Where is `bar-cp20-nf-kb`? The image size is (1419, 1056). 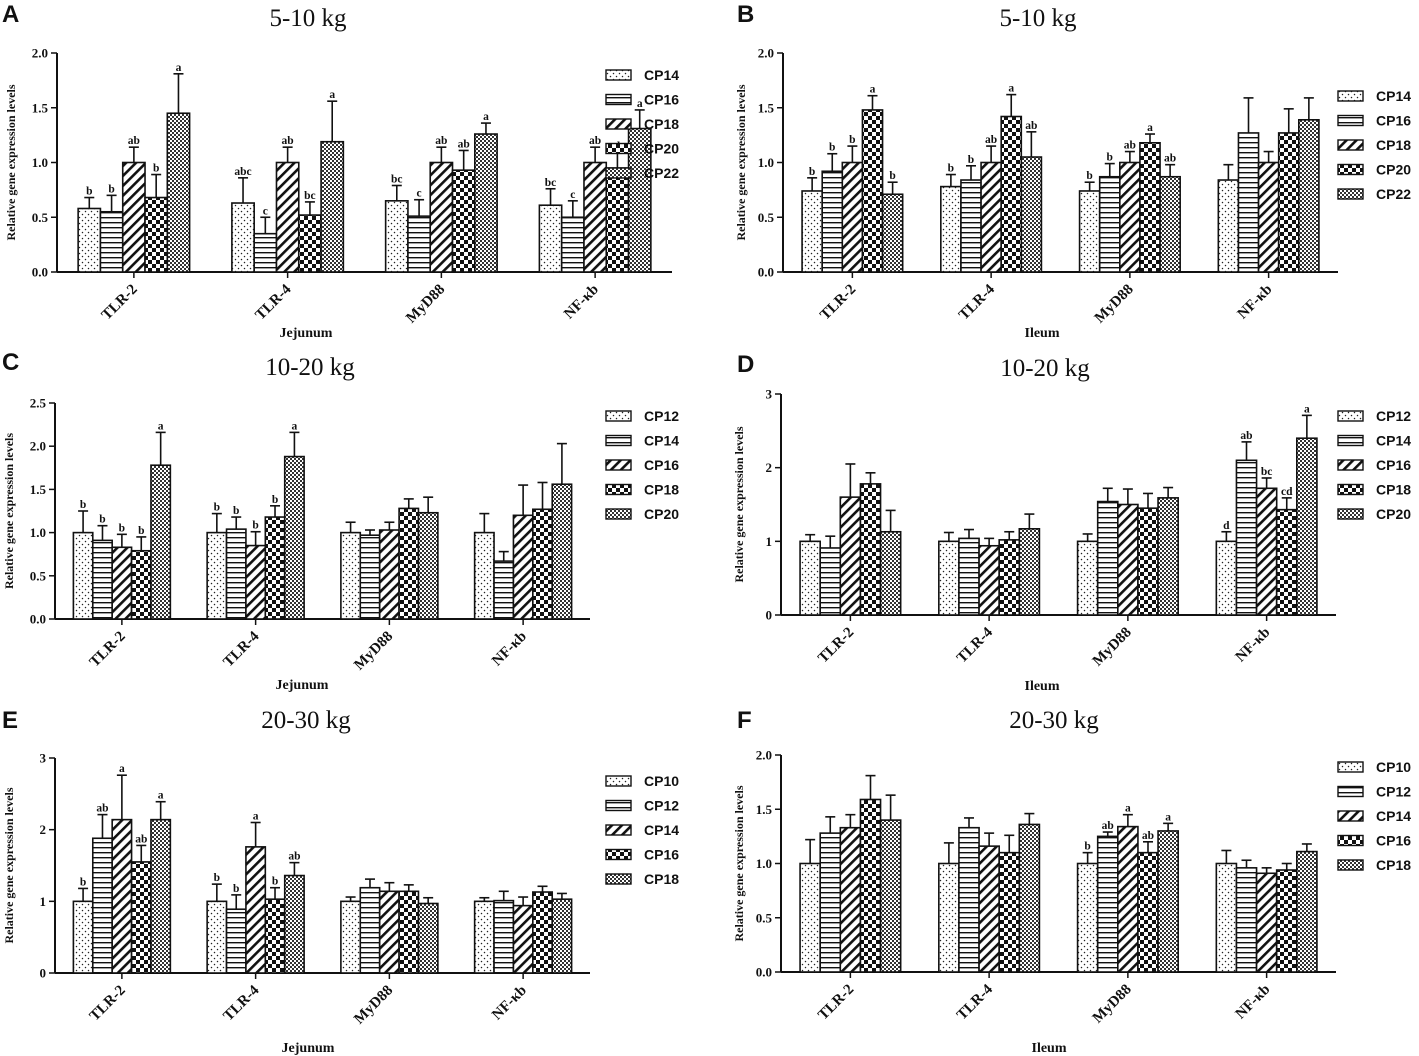 bar-cp20-nf-kb is located at coordinates (1288, 202).